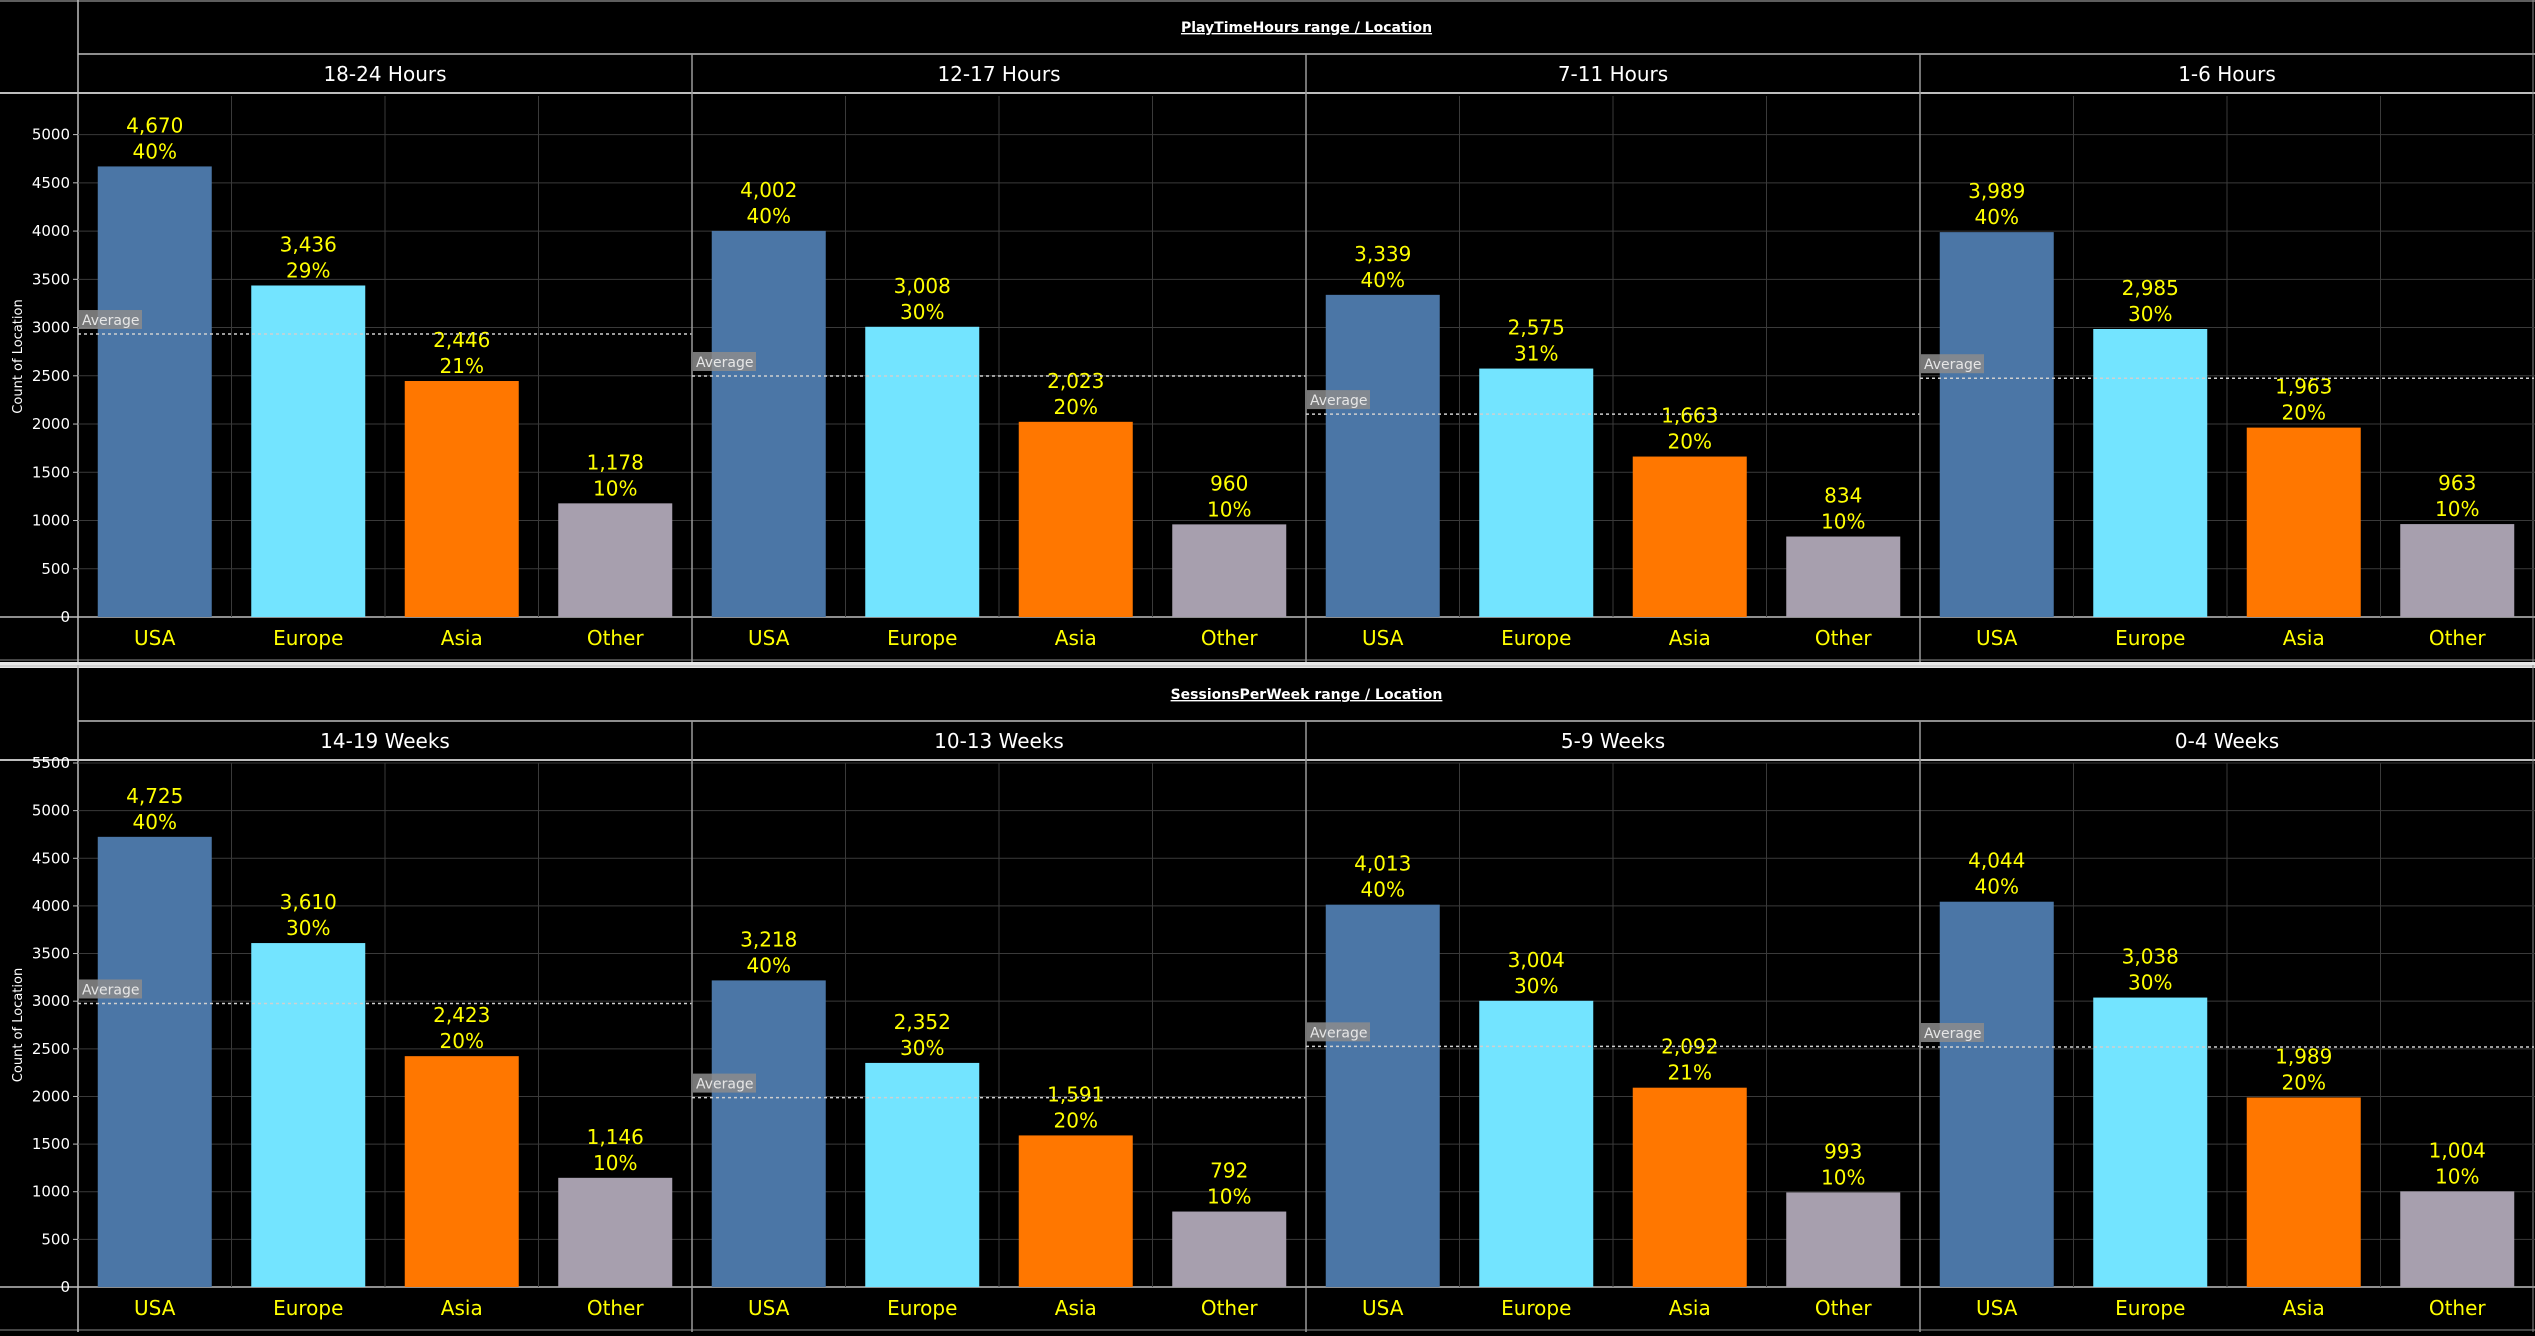  I want to click on y-tick-label: 3000, so click(51, 1001).